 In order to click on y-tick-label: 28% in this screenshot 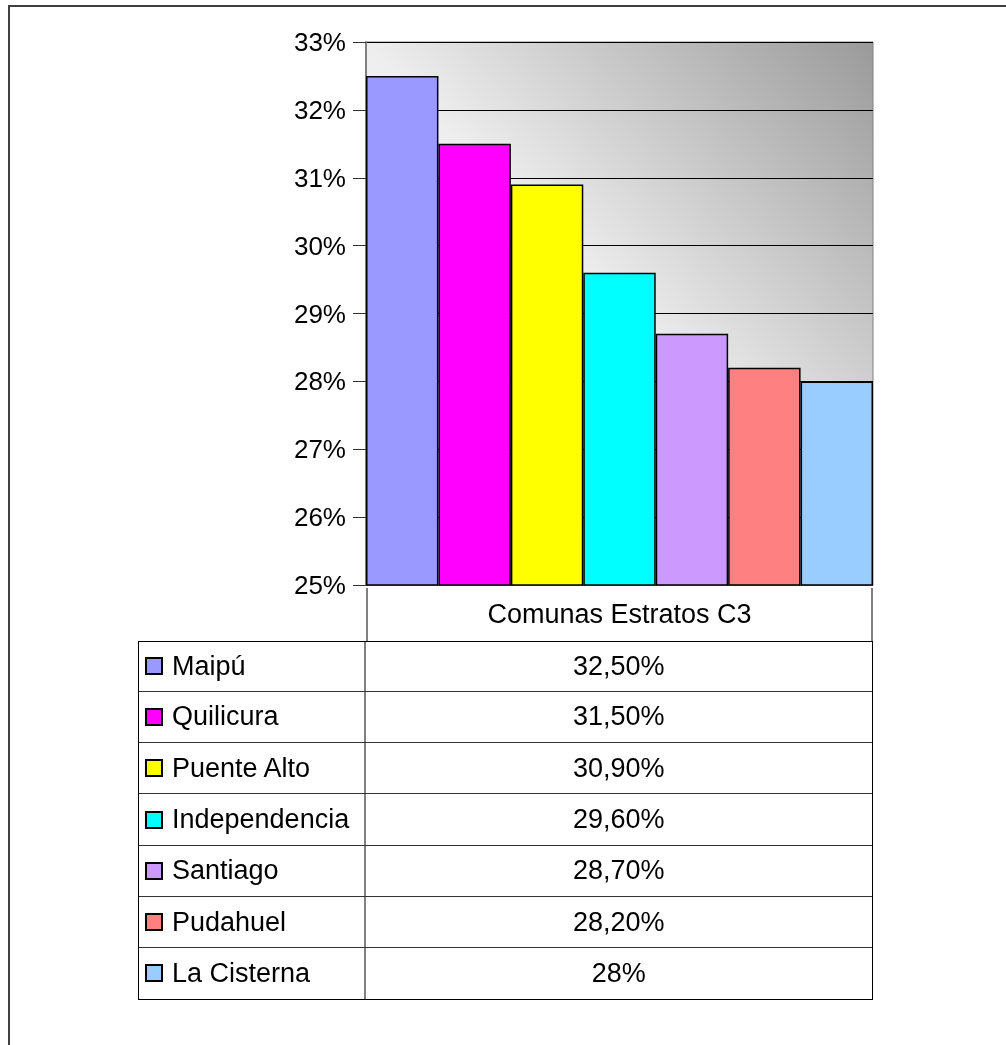, I will do `click(319, 381)`.